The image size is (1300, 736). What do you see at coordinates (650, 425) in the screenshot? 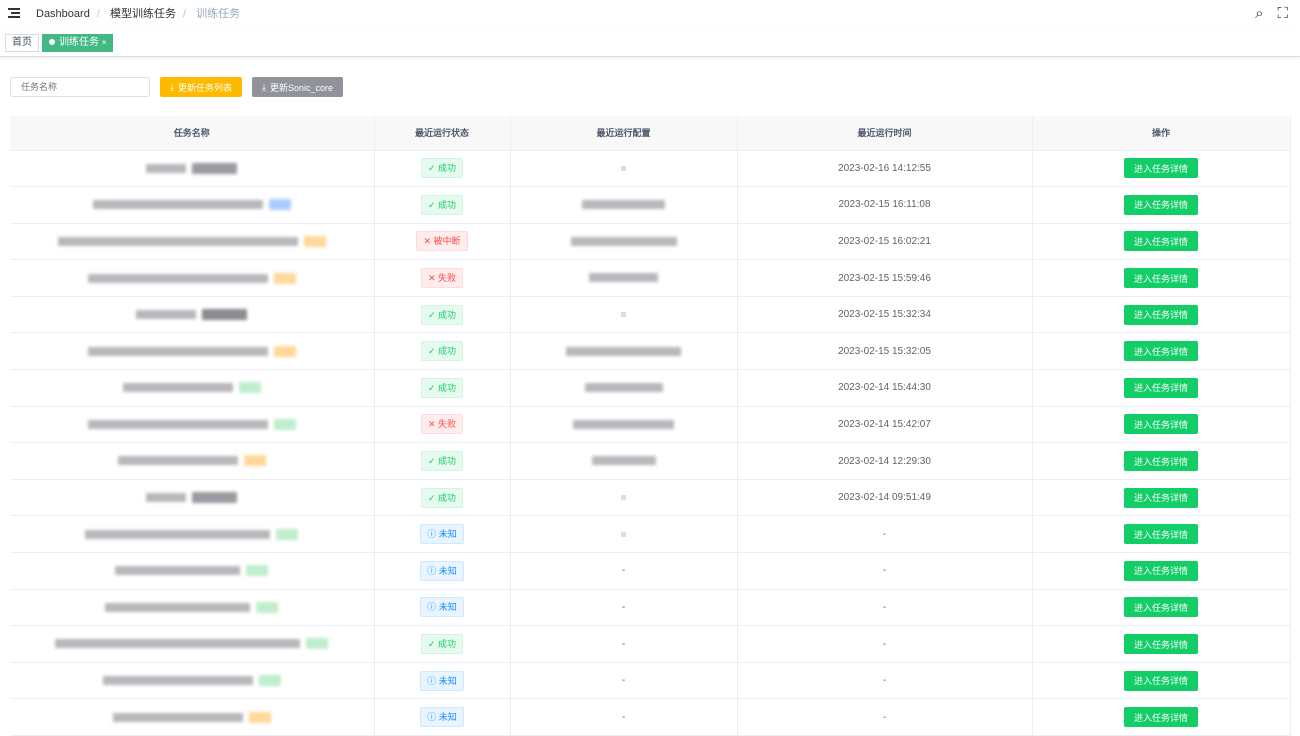
I see `table-row: ✕ 失败 2023-02-14 15:42:07 进入任务详情` at bounding box center [650, 425].